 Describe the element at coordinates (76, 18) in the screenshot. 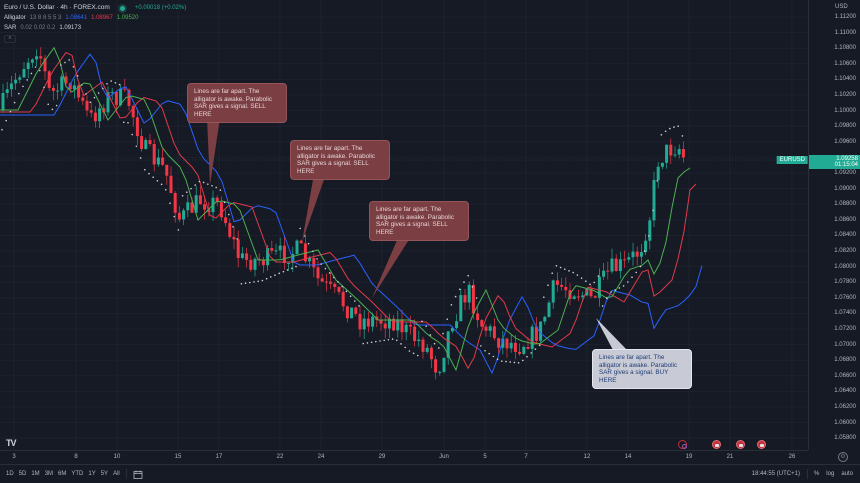

I see `alligator-jaw-value: 1.08641` at that location.